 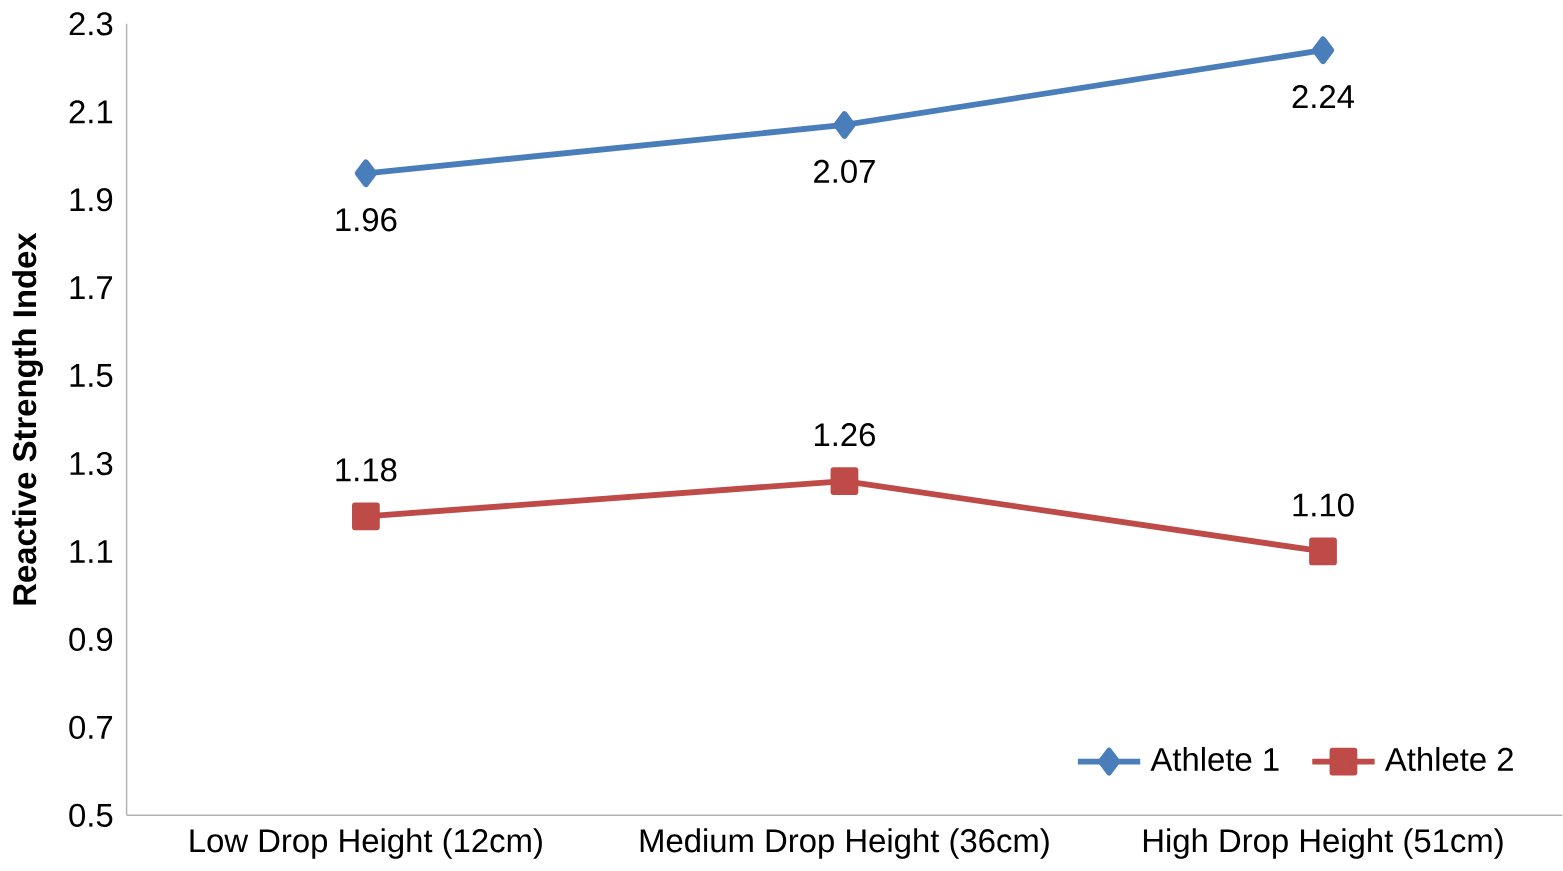 I want to click on y-tick-label: 0.5, so click(x=91, y=815).